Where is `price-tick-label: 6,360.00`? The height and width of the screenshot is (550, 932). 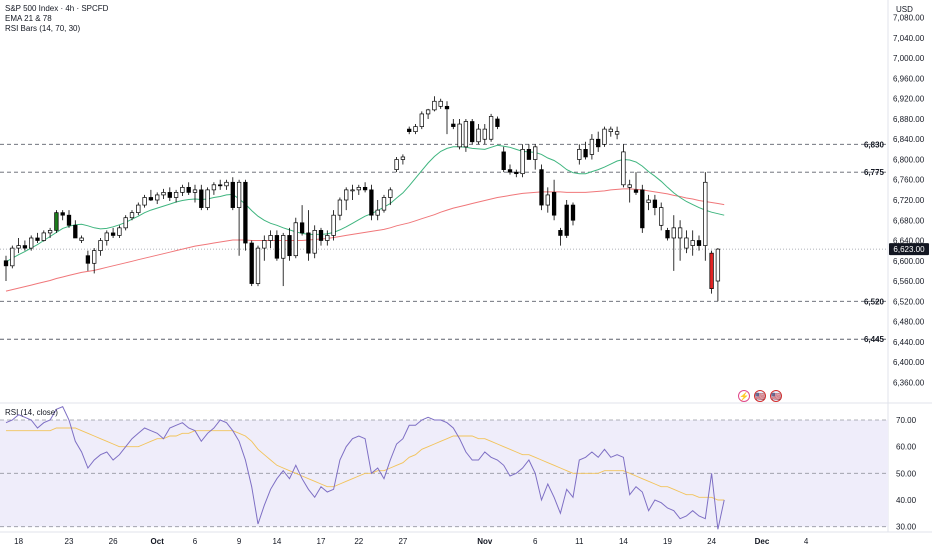 price-tick-label: 6,360.00 is located at coordinates (909, 382).